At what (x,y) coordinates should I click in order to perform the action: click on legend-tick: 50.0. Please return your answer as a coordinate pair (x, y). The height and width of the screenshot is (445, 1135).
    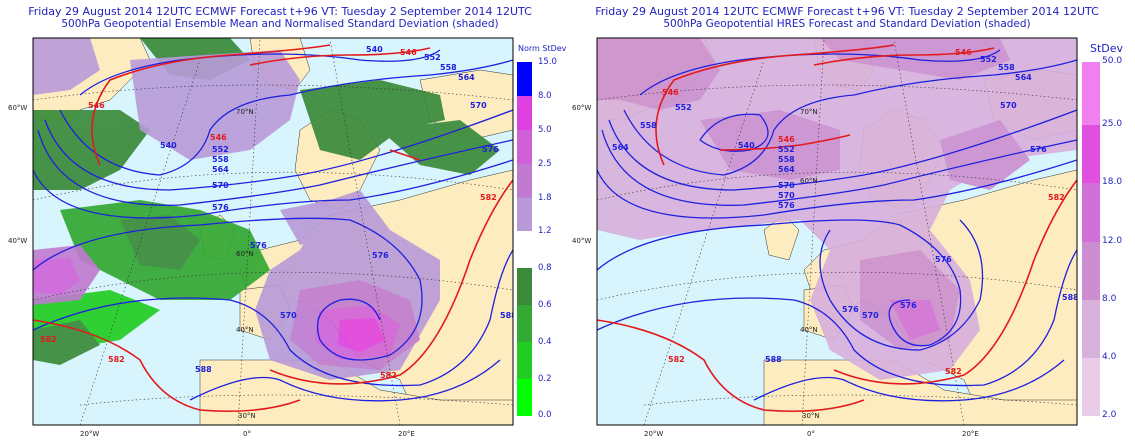
    Looking at the image, I should click on (1112, 61).